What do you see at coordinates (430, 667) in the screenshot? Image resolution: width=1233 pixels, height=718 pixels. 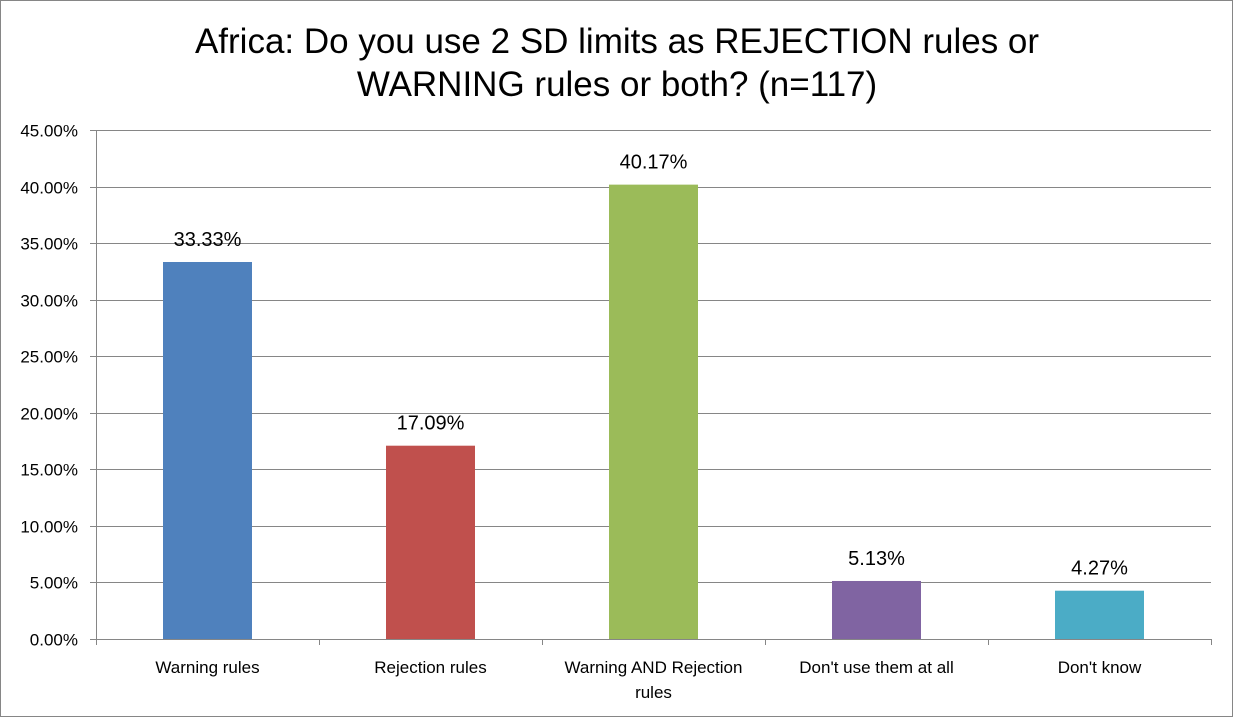 I see `category-label: Rejection rules` at bounding box center [430, 667].